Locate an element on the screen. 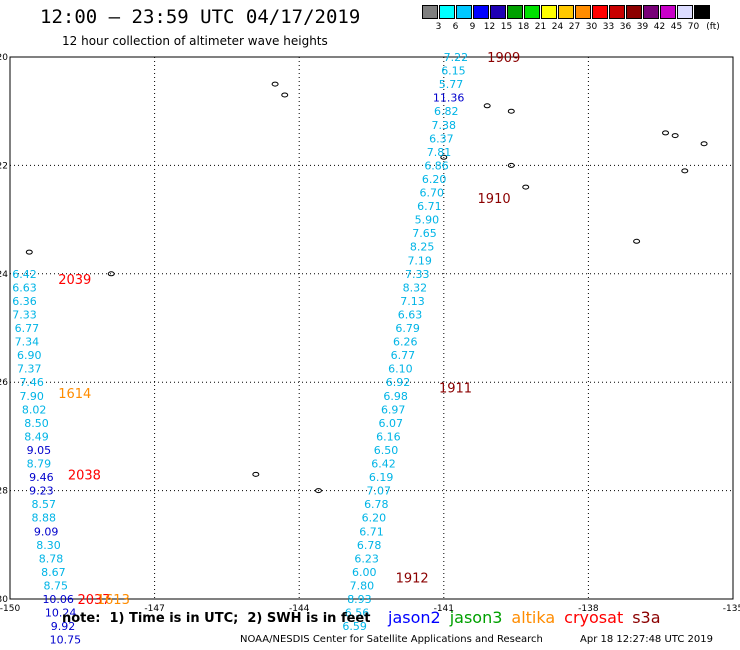 The width and height of the screenshot is (740, 650). wave-height-value: 6.97 is located at coordinates (393, 409).